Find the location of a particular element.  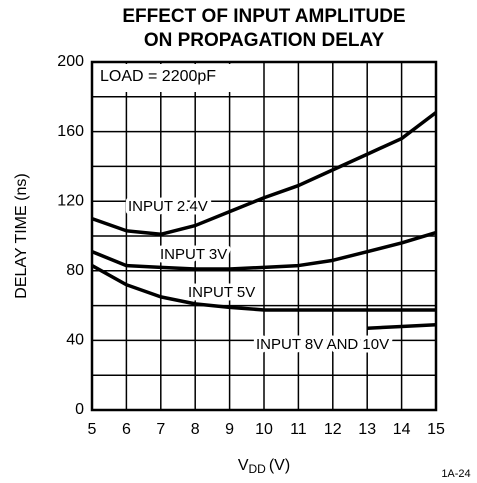

x-label-unit: (V) is located at coordinates (279, 465).